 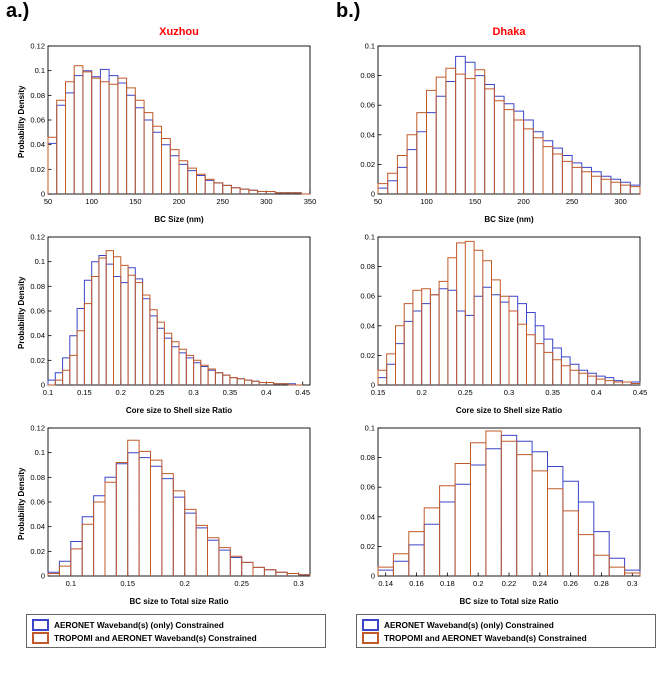 I want to click on svg-text: 100, so click(x=426, y=201).